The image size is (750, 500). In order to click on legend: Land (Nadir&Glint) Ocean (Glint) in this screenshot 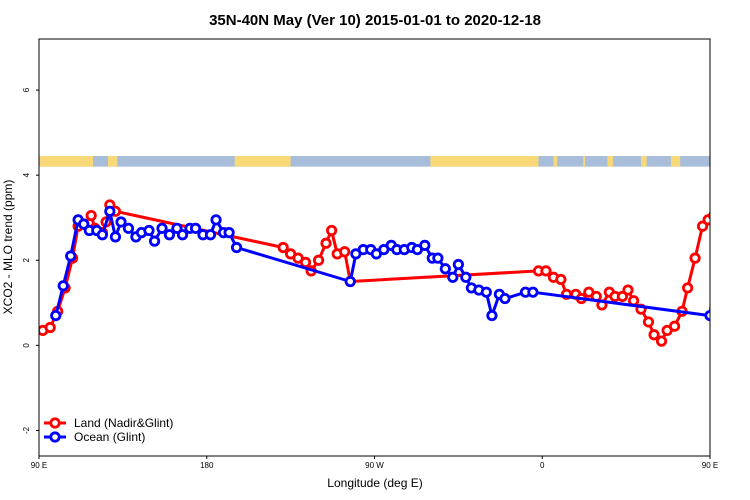, I will do `click(108, 430)`.